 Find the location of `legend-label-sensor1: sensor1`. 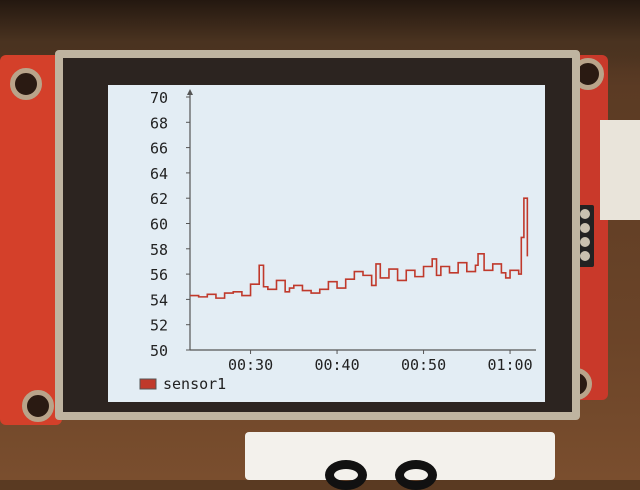

legend-label-sensor1: sensor1 is located at coordinates (194, 384).